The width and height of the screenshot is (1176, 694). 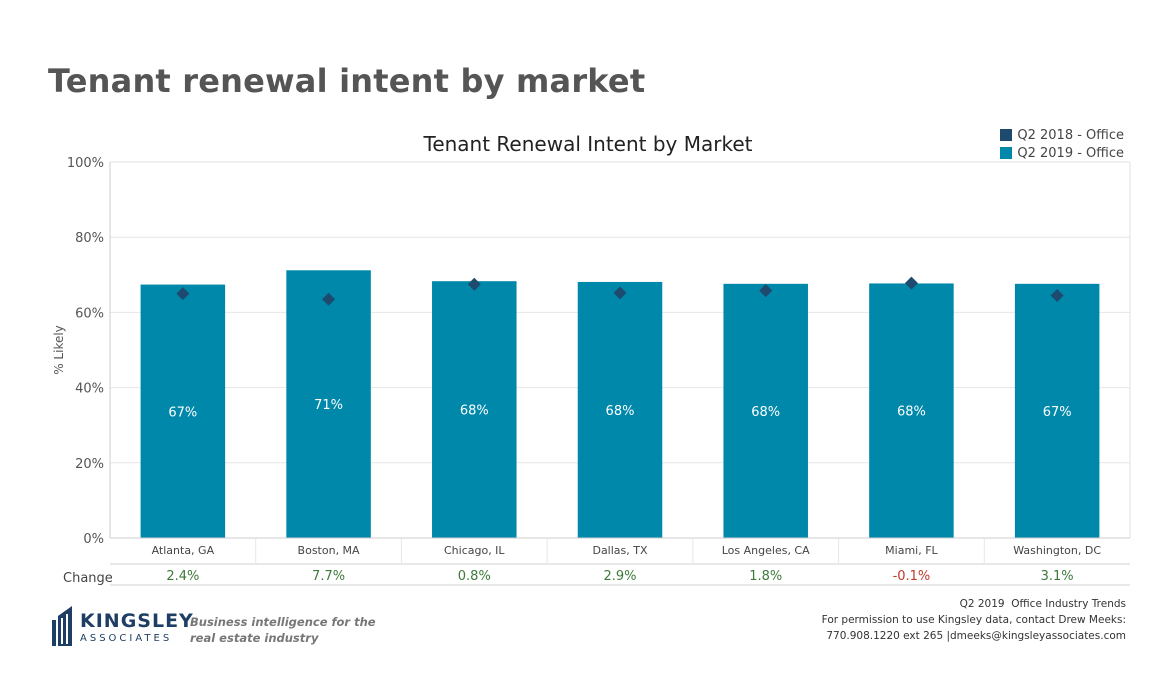 What do you see at coordinates (1070, 153) in the screenshot?
I see `legend-label-2019: Q2 2019 - Office` at bounding box center [1070, 153].